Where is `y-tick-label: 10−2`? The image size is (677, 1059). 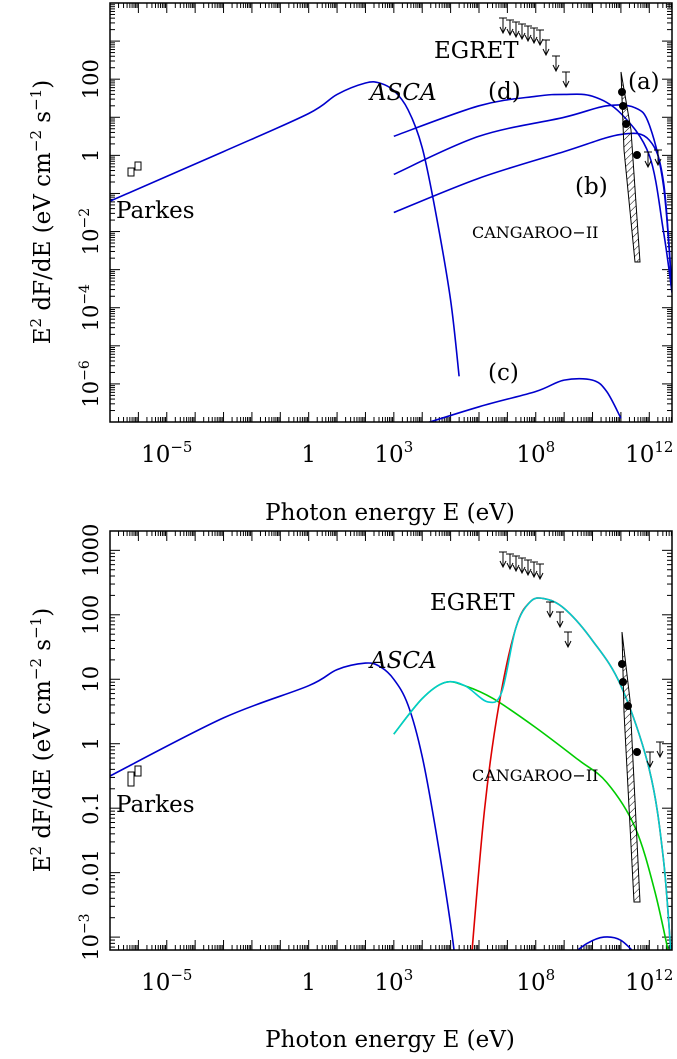
y-tick-label: 10−2 is located at coordinates (90, 231).